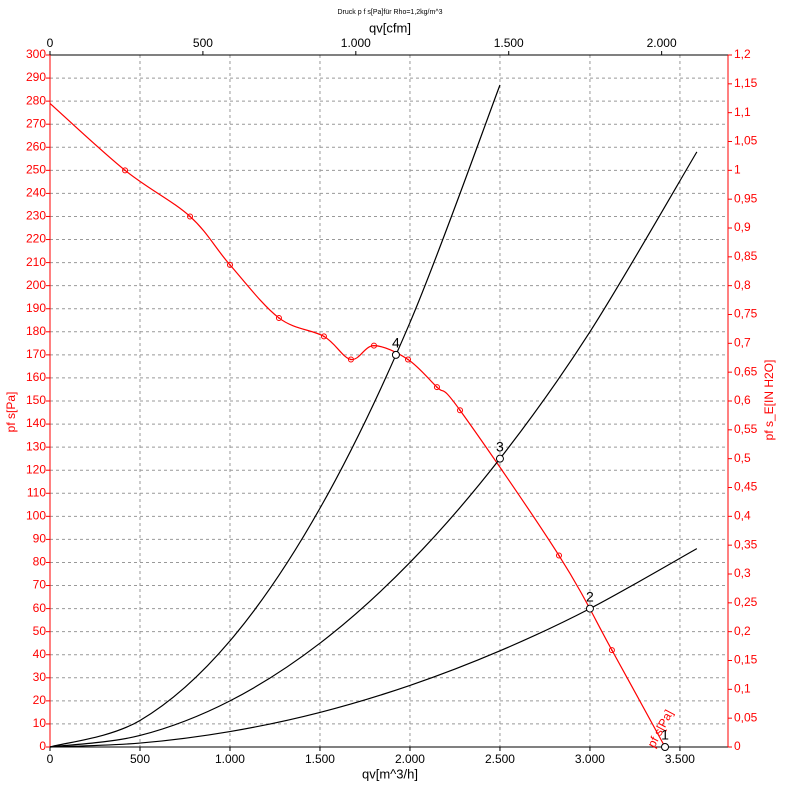  Describe the element at coordinates (500, 446) in the screenshot. I see `operating-point-label: 3` at that location.